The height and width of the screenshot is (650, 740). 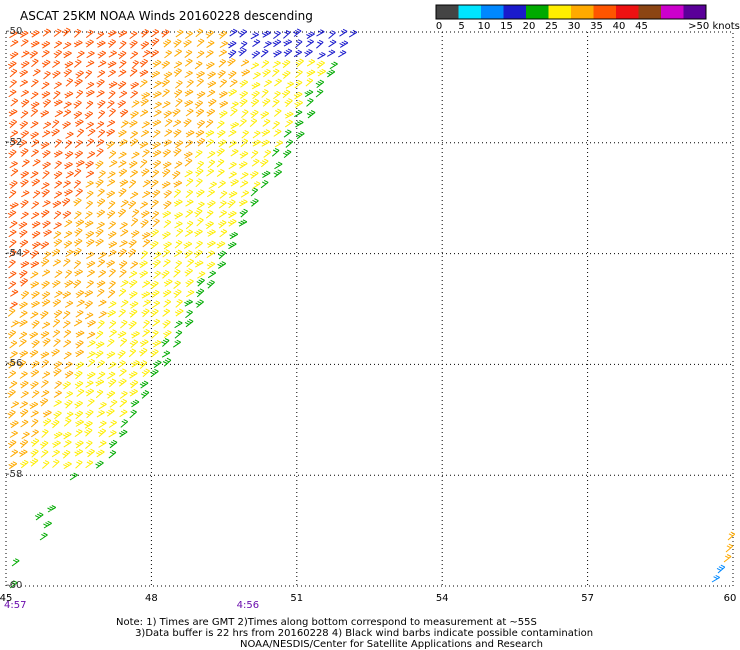 I want to click on longitude-tick-label: 54, so click(x=442, y=598).